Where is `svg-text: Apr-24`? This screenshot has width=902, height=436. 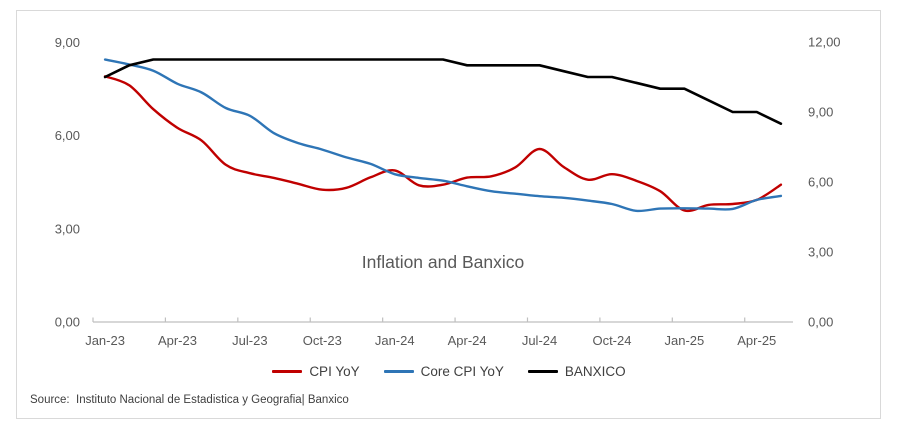
svg-text: Apr-24 is located at coordinates (467, 340).